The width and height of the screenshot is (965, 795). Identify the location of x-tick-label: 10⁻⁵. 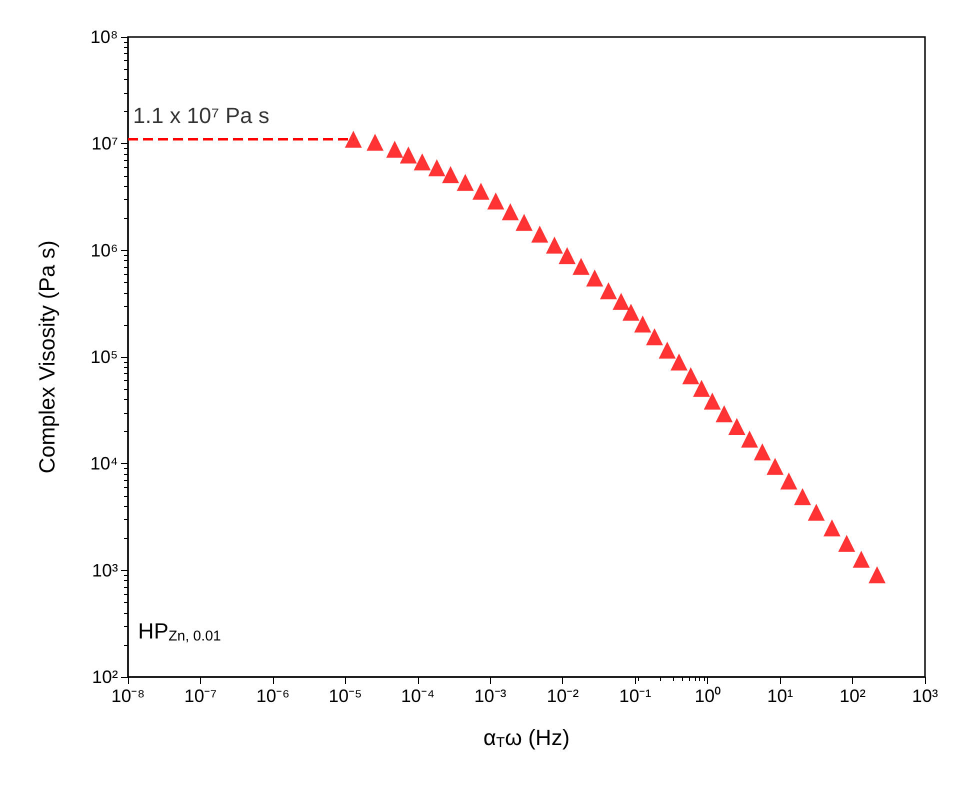
(345, 696).